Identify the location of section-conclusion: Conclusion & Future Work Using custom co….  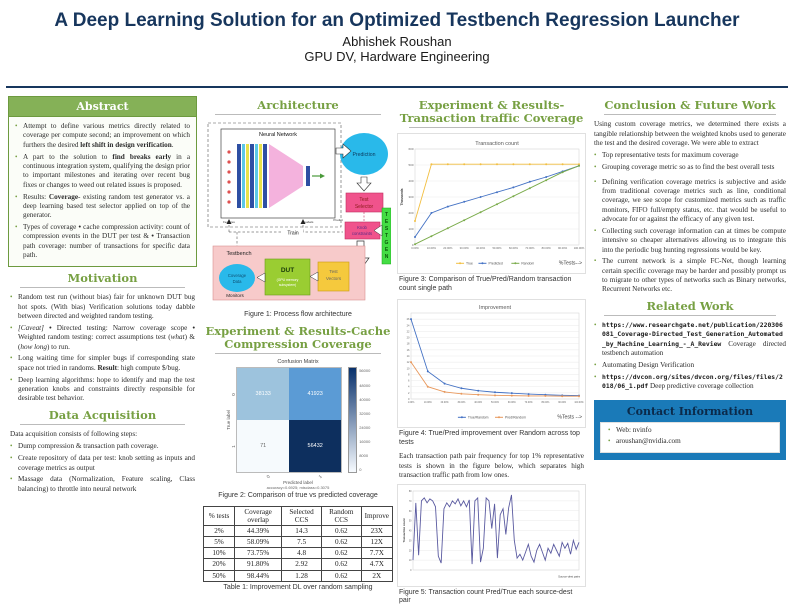
(690, 196).